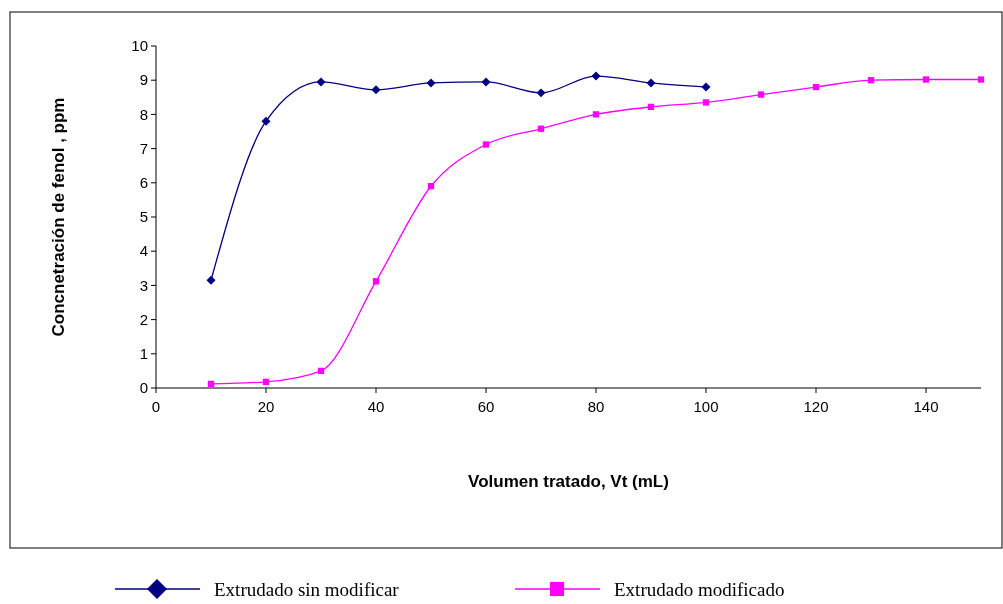  What do you see at coordinates (143, 251) in the screenshot?
I see `y-tick-label: 4` at bounding box center [143, 251].